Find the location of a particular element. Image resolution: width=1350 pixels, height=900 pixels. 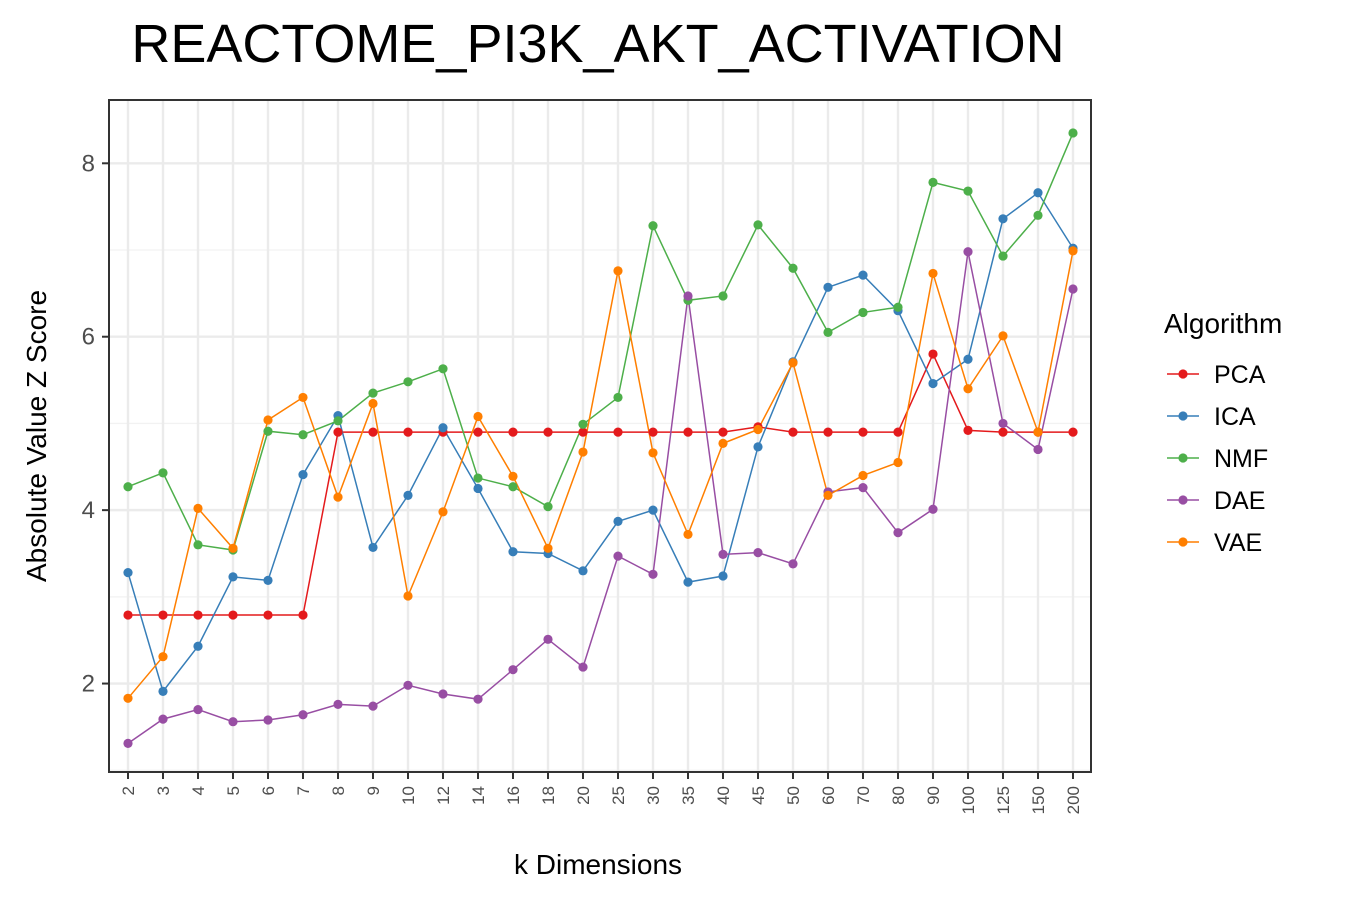

x-tick-label: 80 is located at coordinates (898, 795).